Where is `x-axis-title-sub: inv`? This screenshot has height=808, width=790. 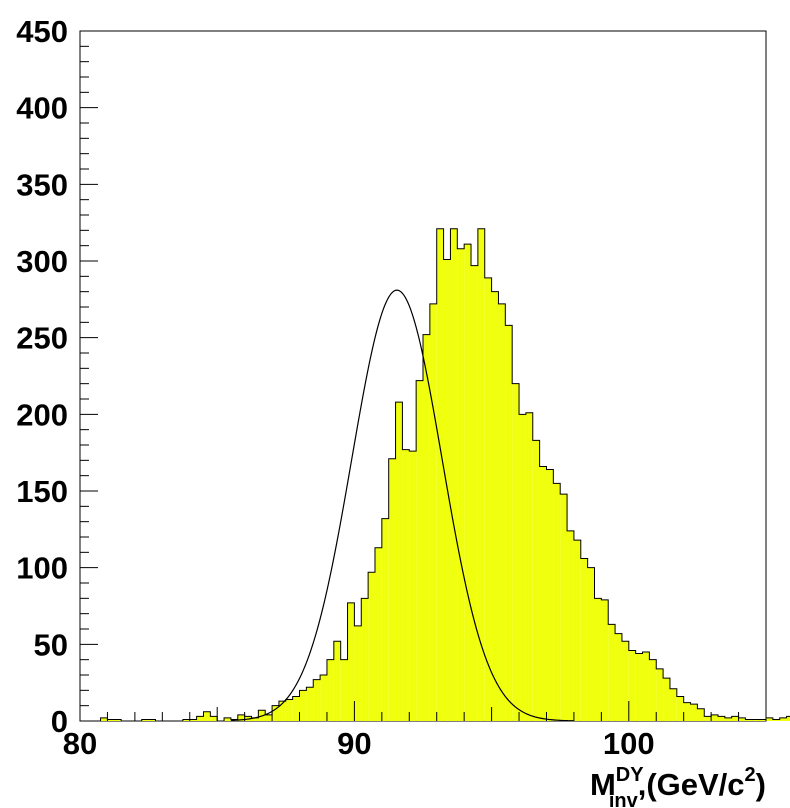
x-axis-title-sub: inv is located at coordinates (624, 799).